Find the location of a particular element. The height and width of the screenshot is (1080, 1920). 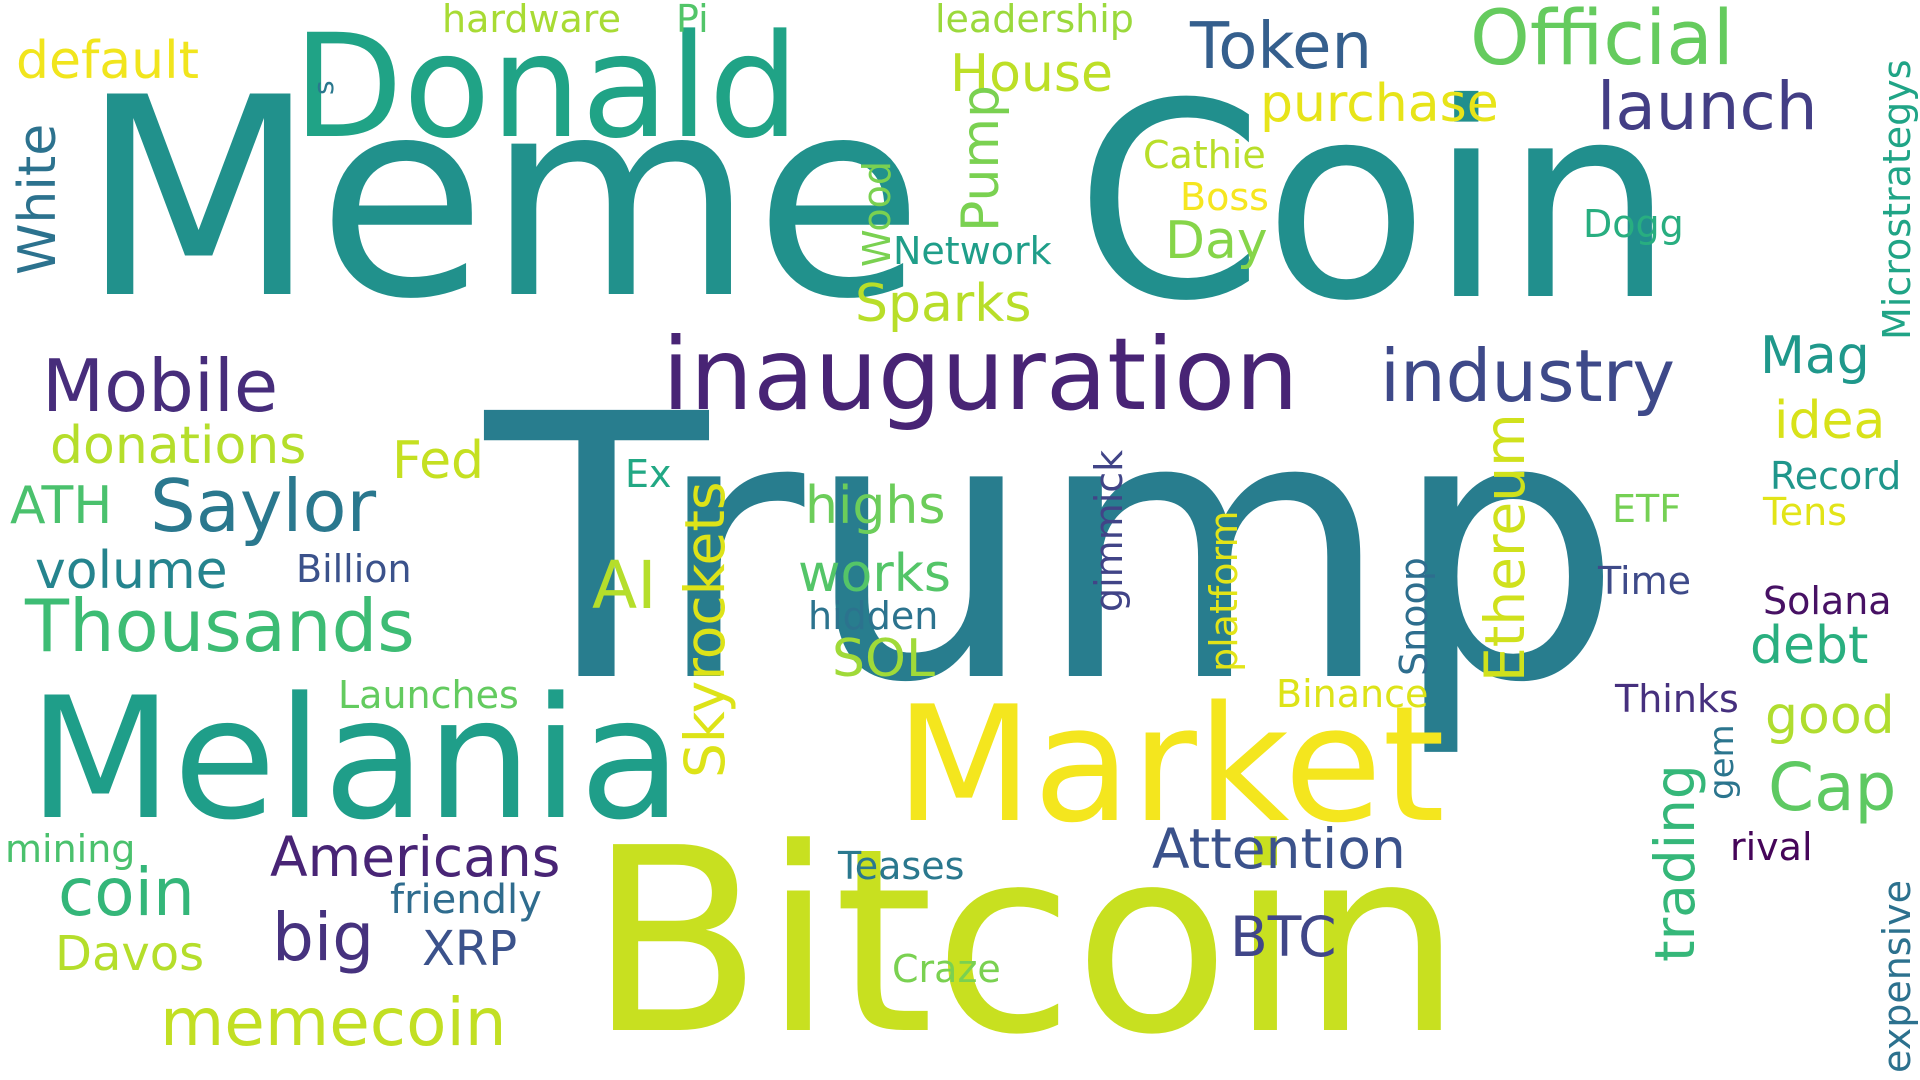

word-donald: Donald is located at coordinates (546, 86).